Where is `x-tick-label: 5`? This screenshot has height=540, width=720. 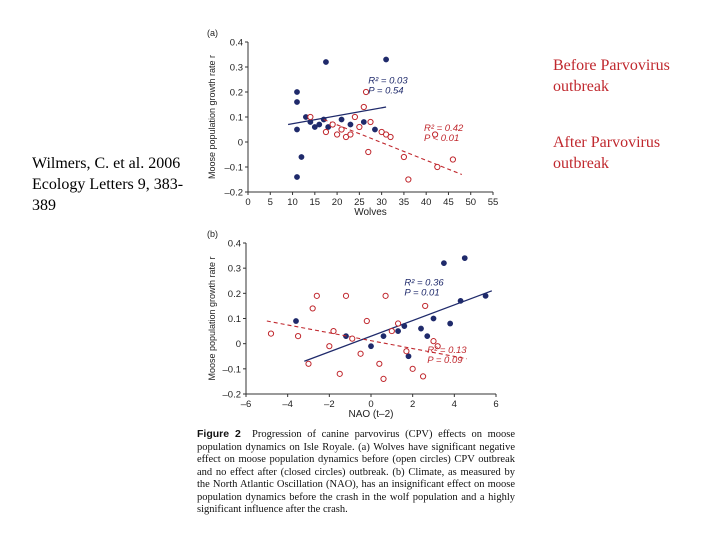 x-tick-label: 5 is located at coordinates (270, 202).